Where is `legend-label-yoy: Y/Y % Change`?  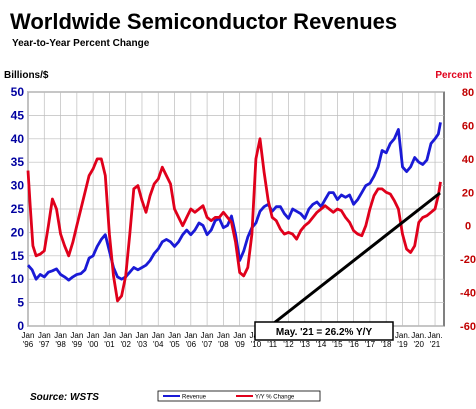
legend-label-yoy: Y/Y % Change is located at coordinates (275, 398).